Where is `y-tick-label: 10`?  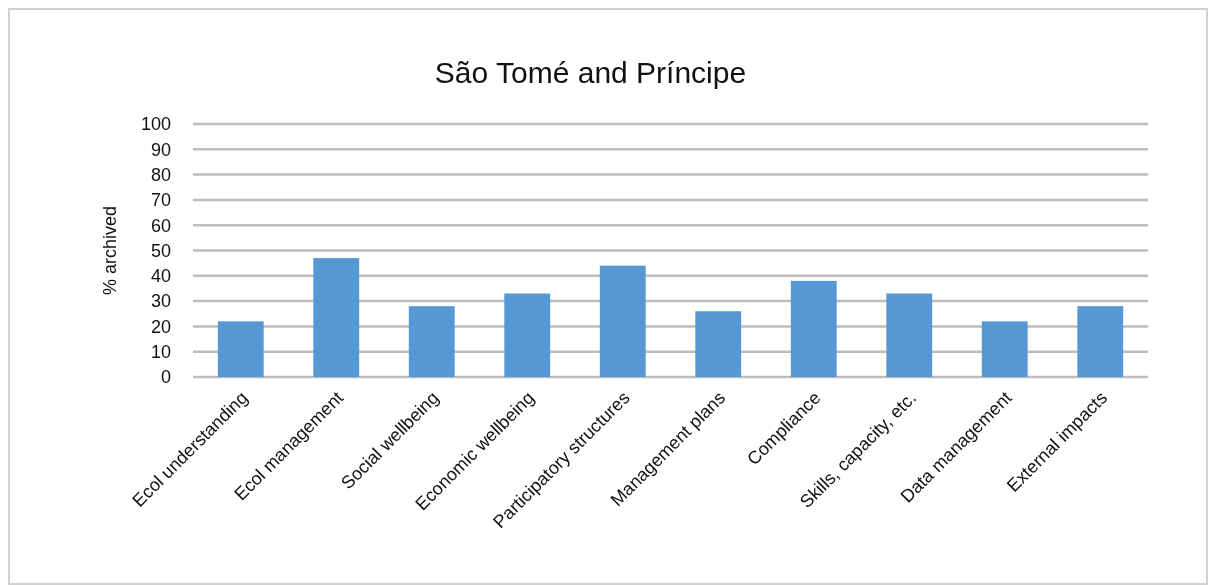 y-tick-label: 10 is located at coordinates (160, 352).